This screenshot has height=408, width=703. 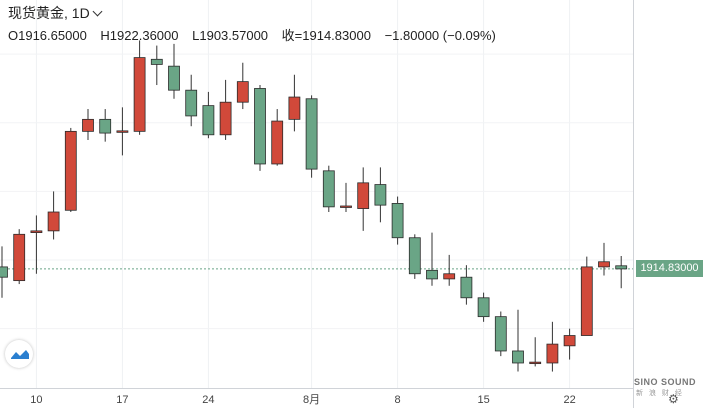 I want to click on tradingview-logo-button, so click(x=19, y=354).